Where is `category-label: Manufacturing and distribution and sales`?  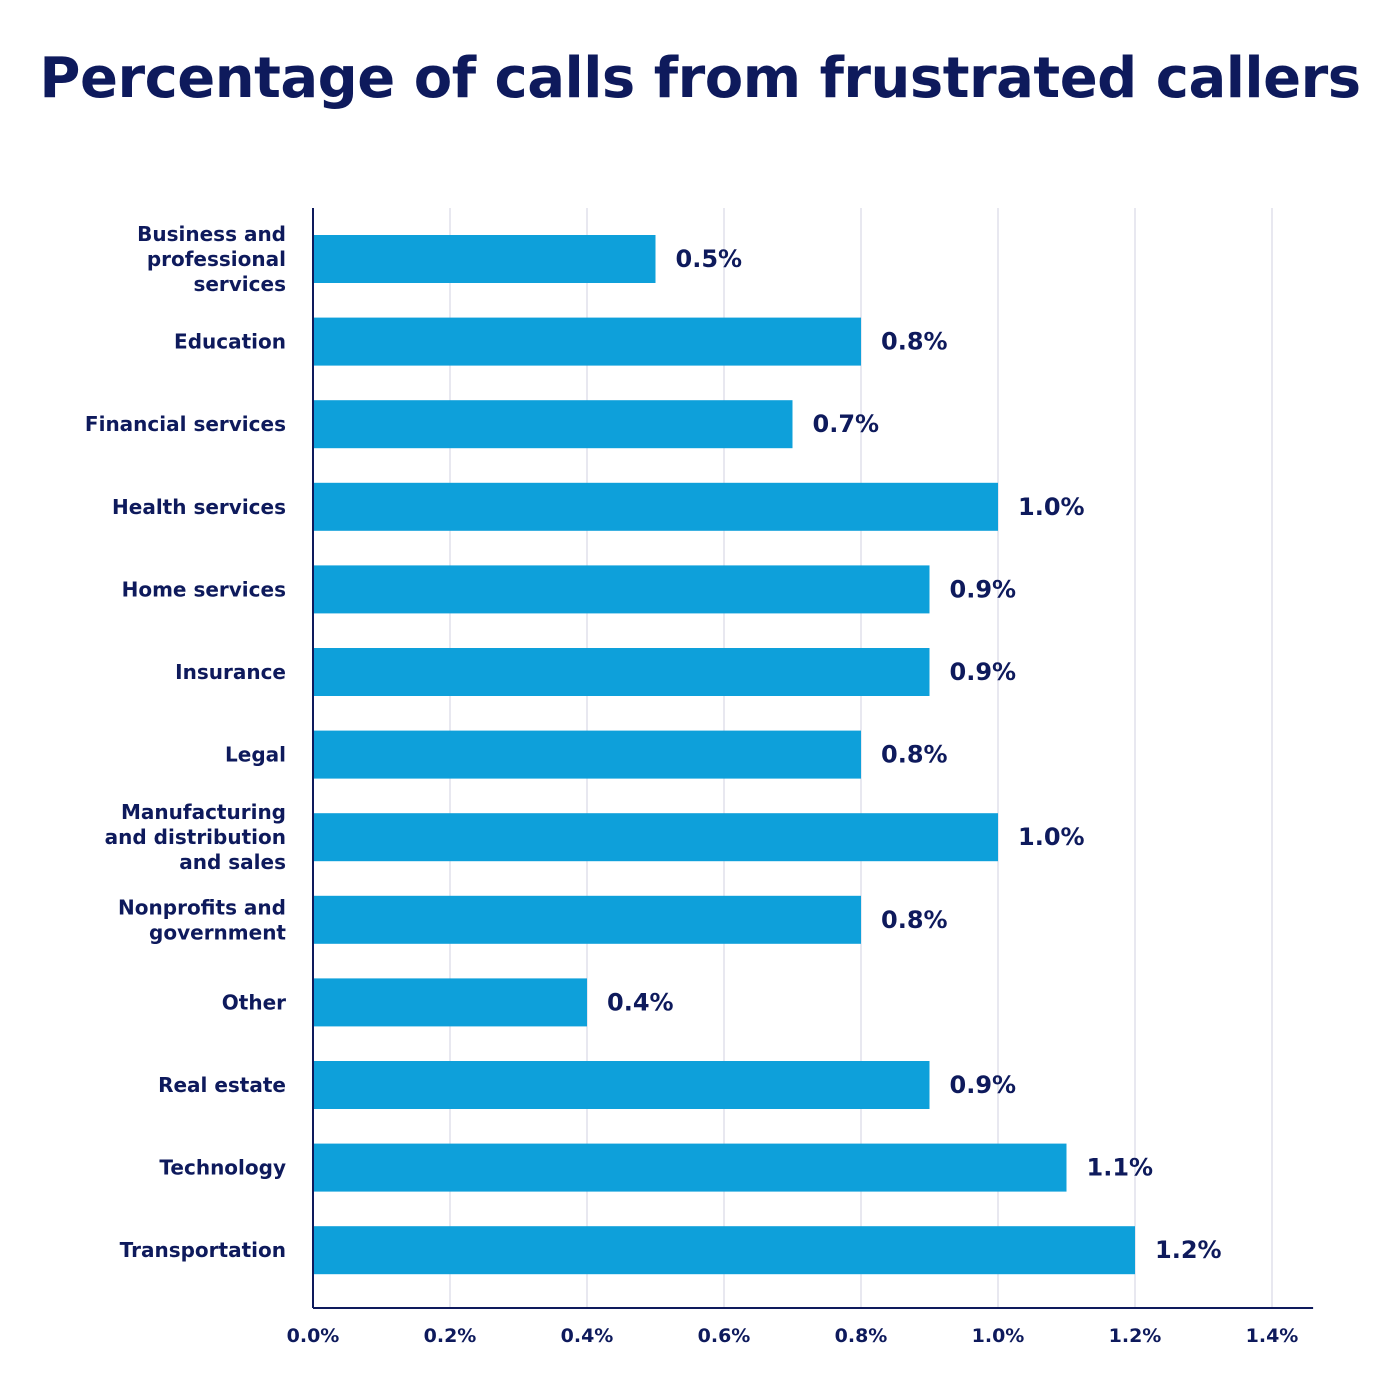
category-label: Manufacturing and distribution and sales is located at coordinates (195, 837).